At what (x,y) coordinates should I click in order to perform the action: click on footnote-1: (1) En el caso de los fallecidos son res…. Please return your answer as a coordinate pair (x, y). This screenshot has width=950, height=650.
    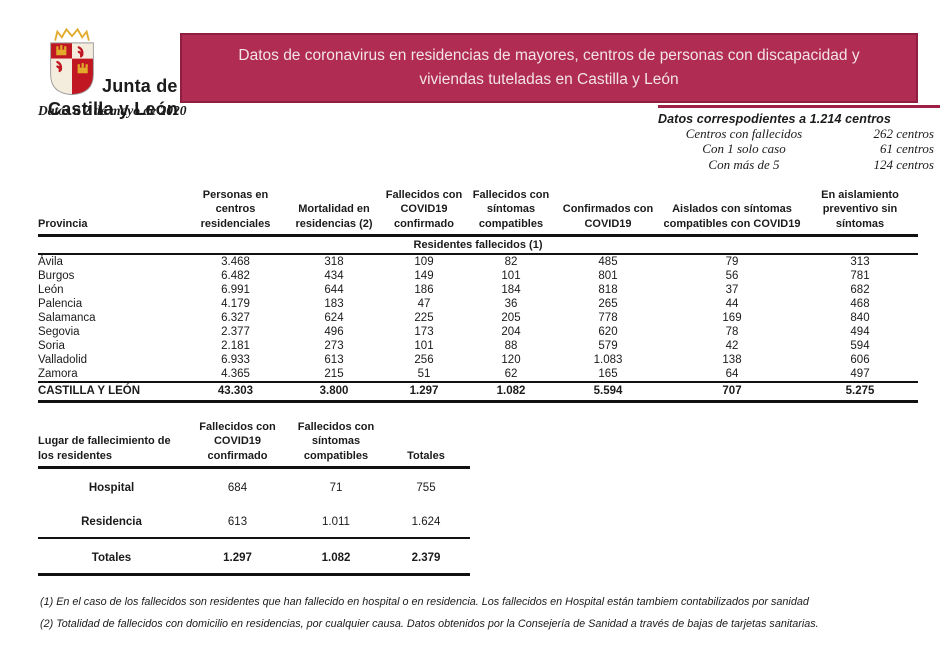
    Looking at the image, I should click on (424, 602).